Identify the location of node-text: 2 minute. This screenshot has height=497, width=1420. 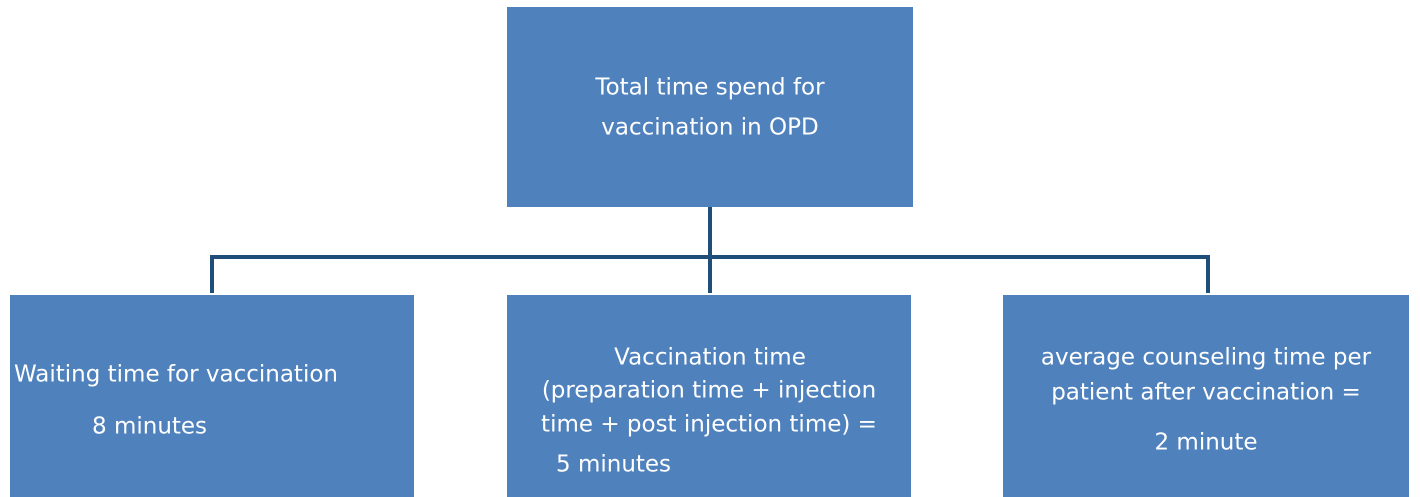
(1205, 443).